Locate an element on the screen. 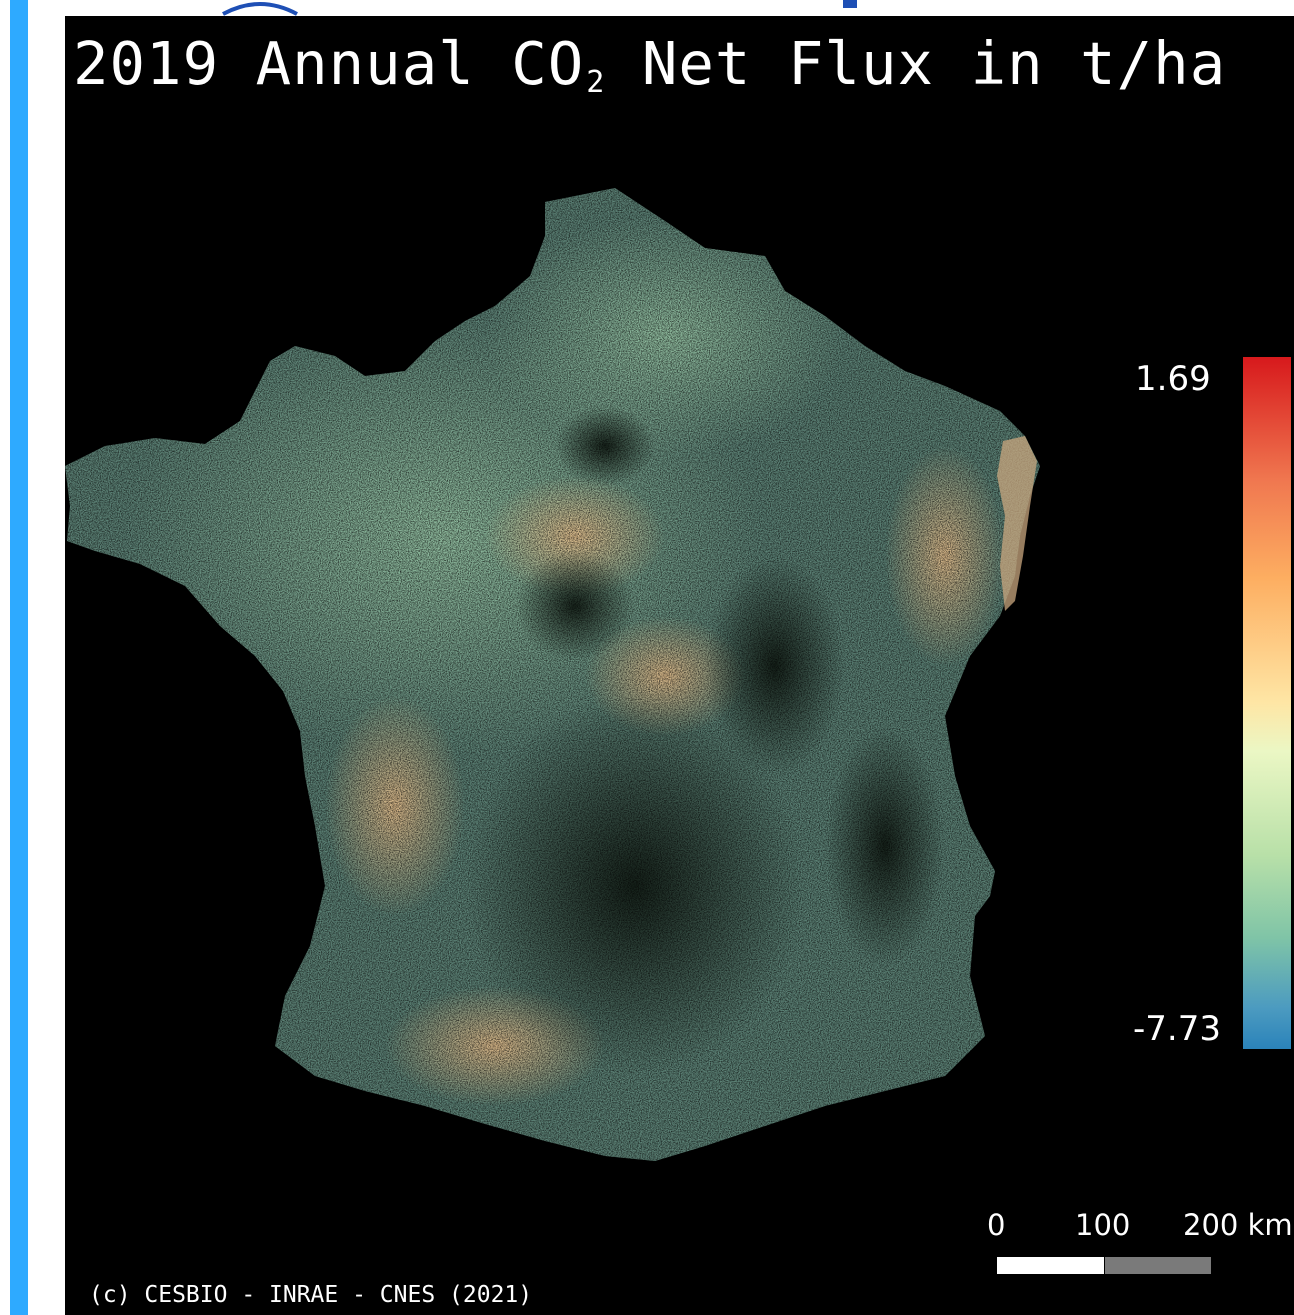 The height and width of the screenshot is (1315, 1294). cropped-heading-glyphs is located at coordinates (539, 8).